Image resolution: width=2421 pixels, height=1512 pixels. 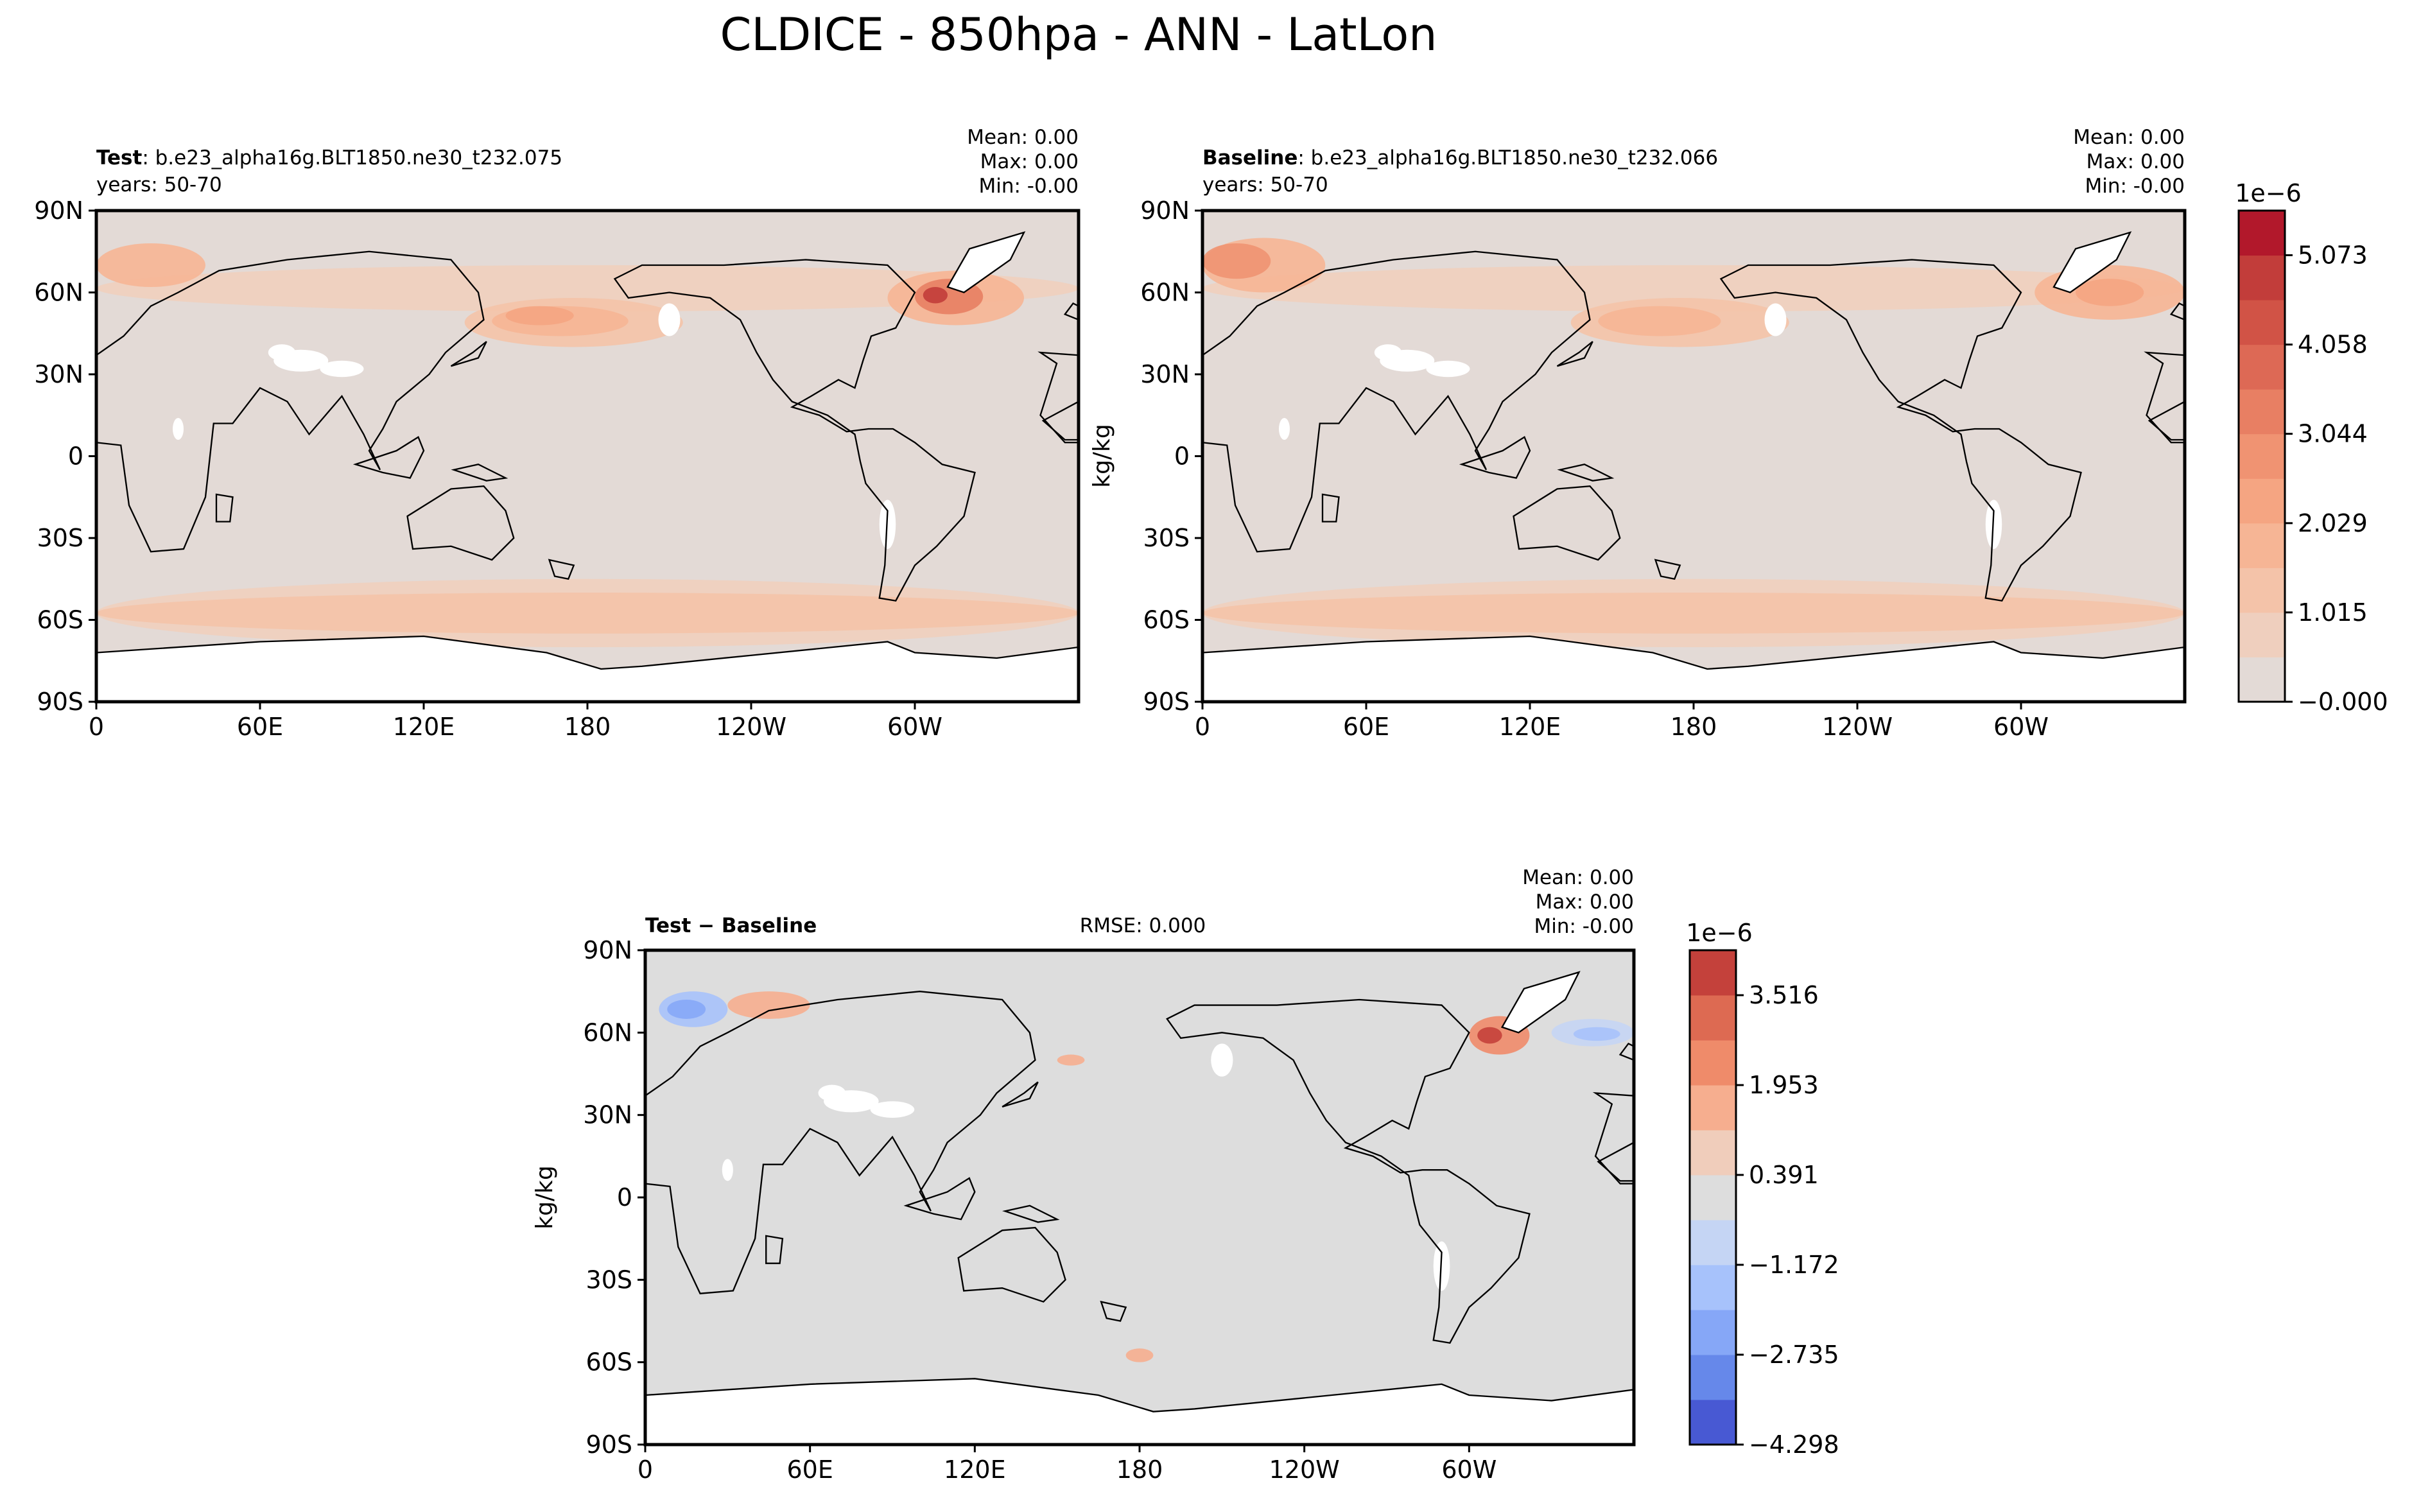 I want to click on panel-baseline-mean: Mean: 0.00, so click(x=2129, y=137).